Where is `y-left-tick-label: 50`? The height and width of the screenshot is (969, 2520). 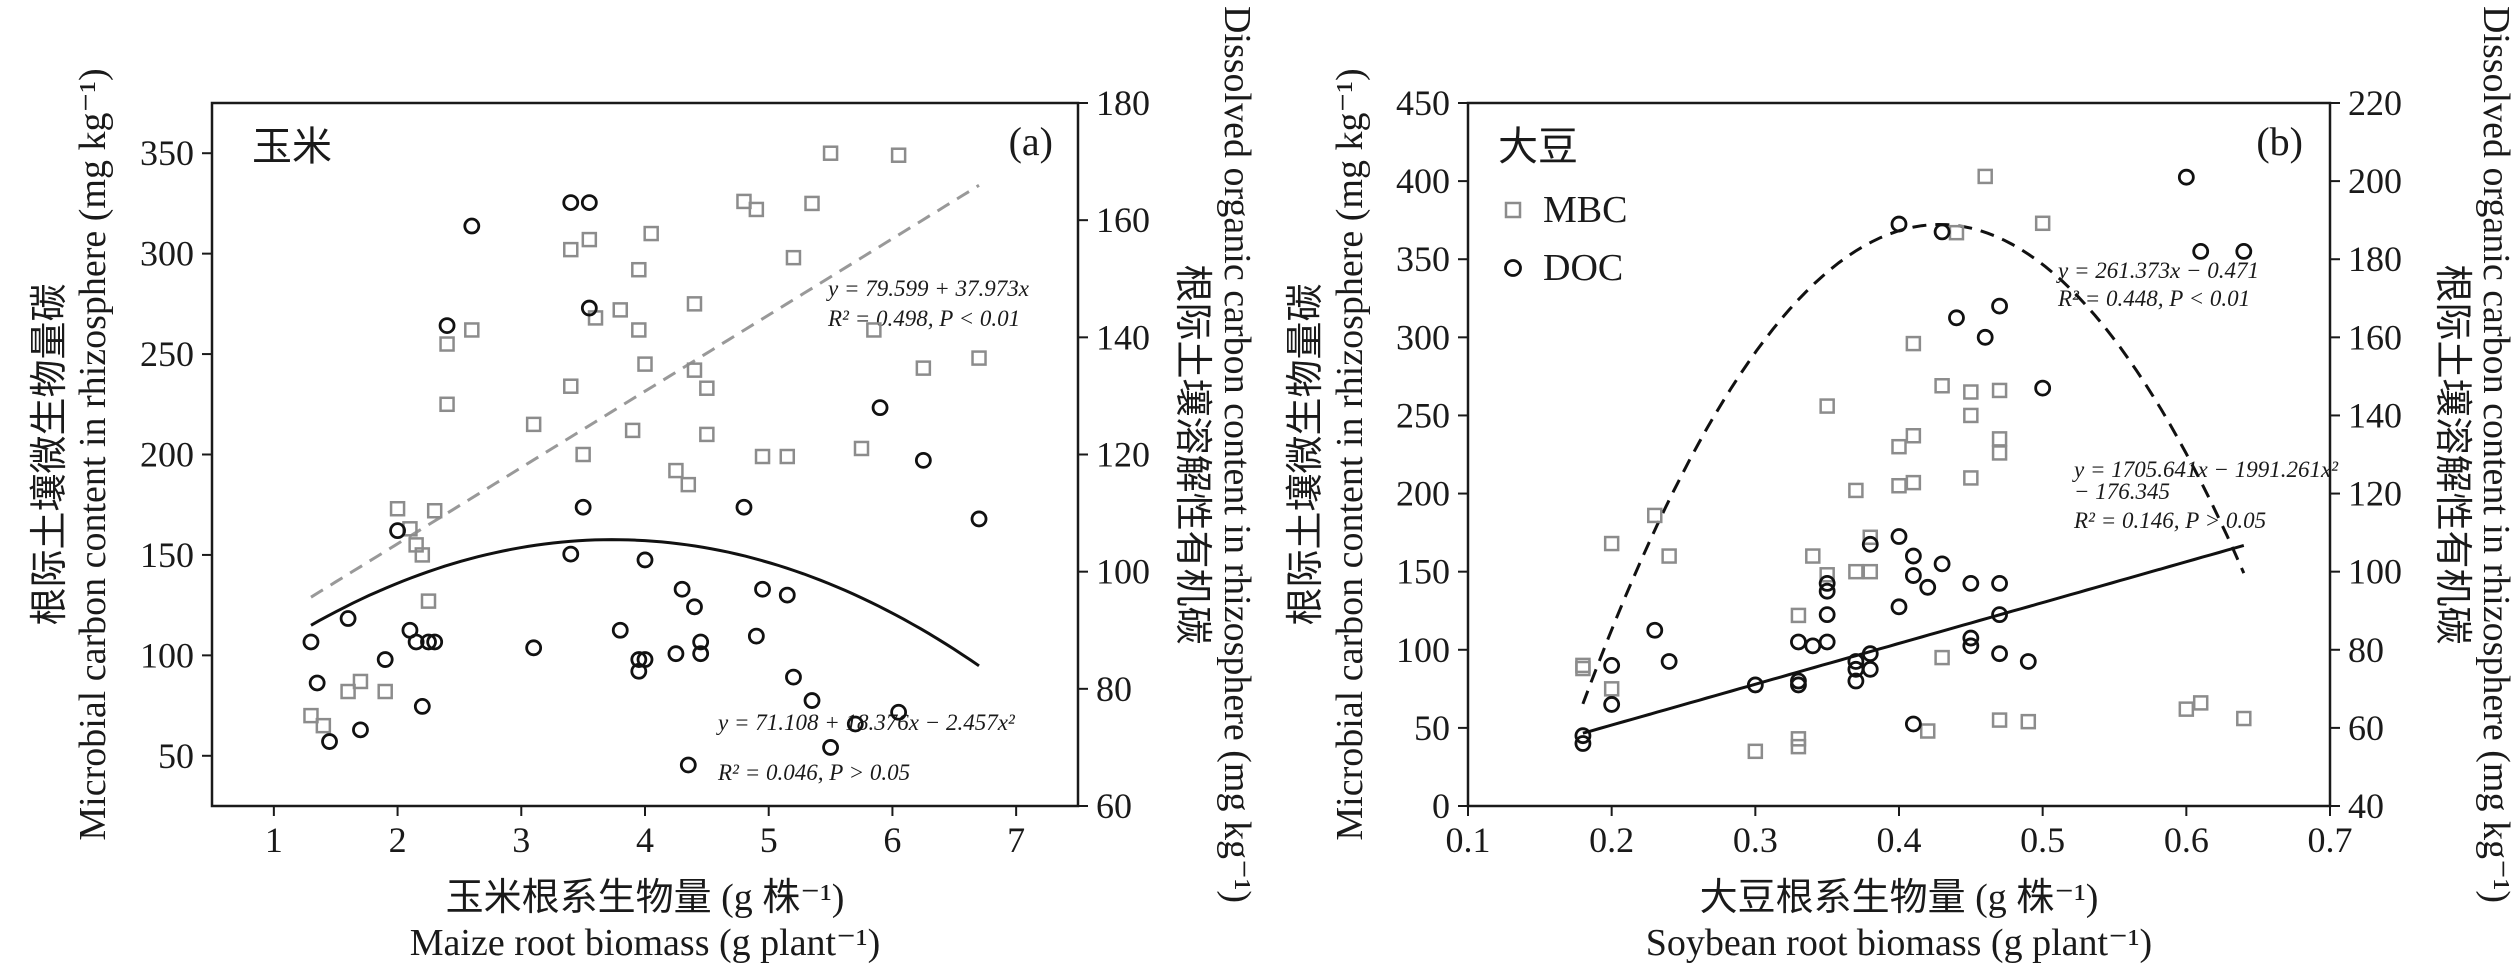 y-left-tick-label: 50 is located at coordinates (1432, 728).